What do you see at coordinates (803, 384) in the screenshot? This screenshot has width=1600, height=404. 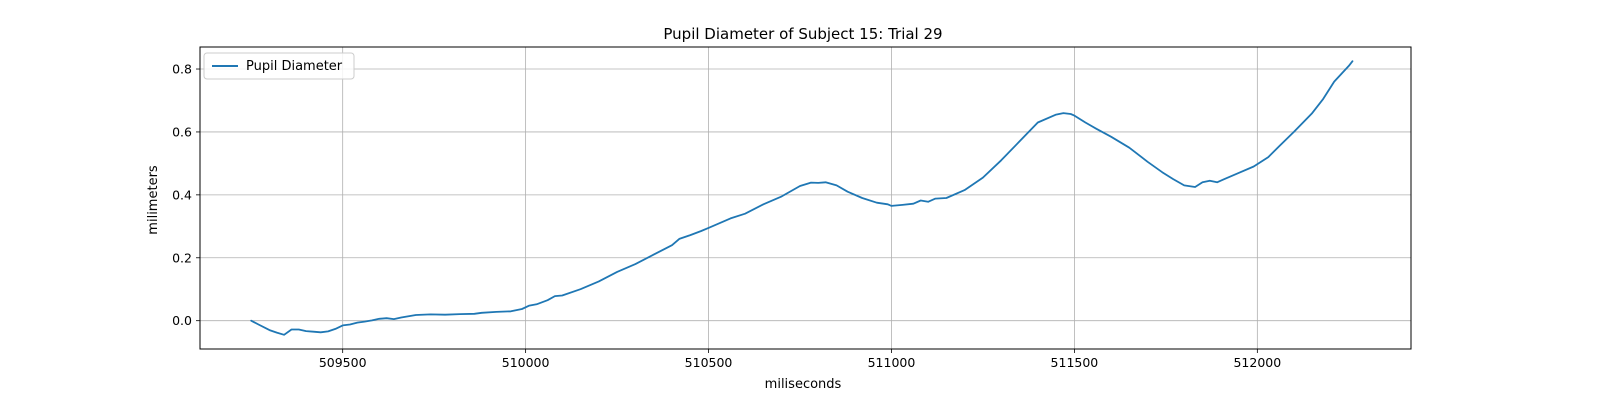 I see `x-axis-label: miliseconds` at bounding box center [803, 384].